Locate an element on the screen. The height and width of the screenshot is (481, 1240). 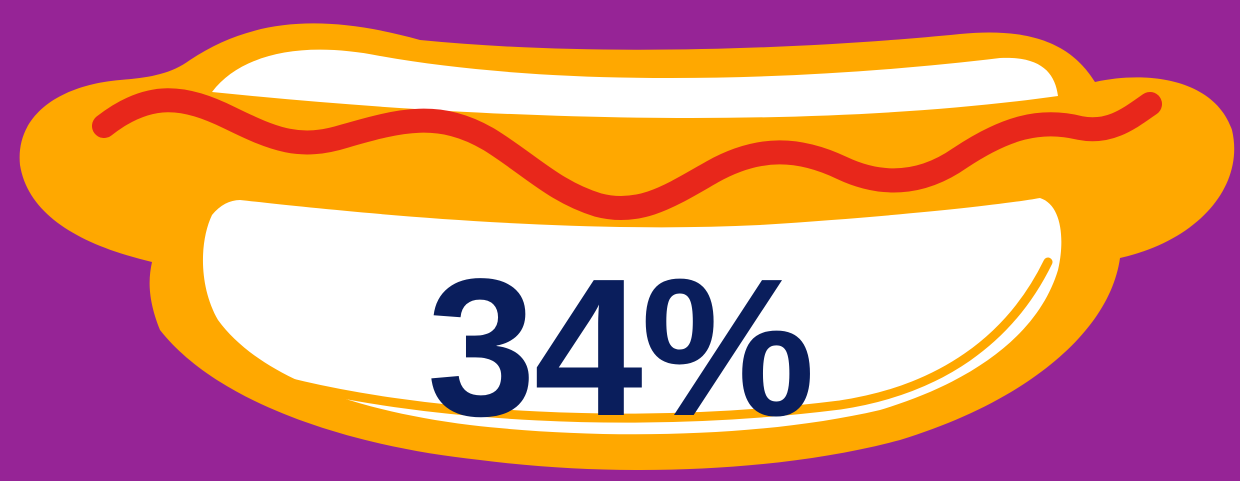
bun-top-highlight is located at coordinates (635, 84).